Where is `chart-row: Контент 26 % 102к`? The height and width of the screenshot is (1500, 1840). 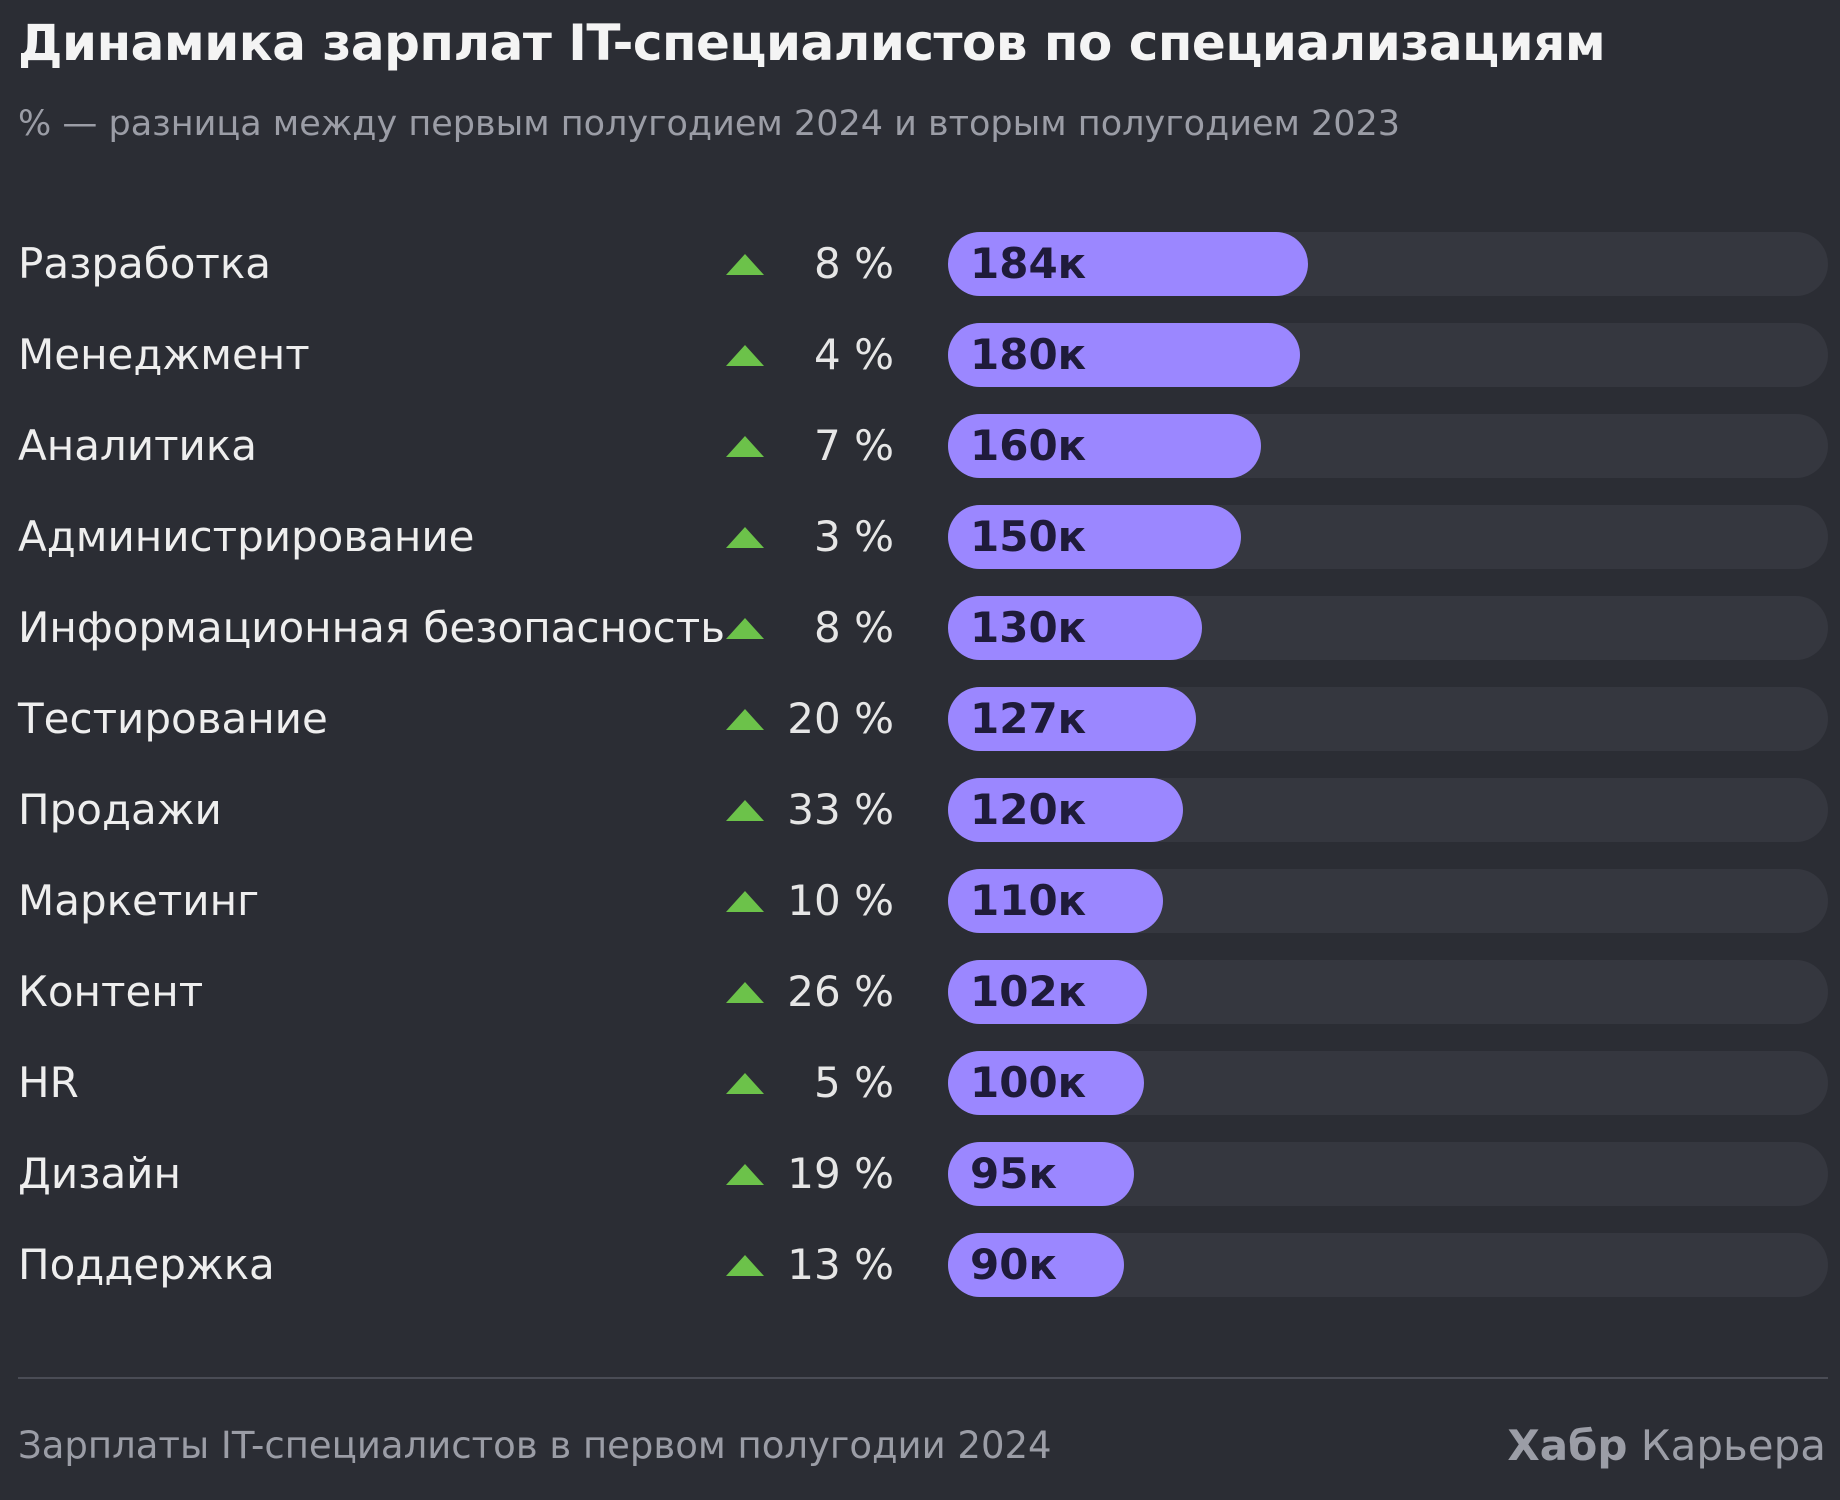
chart-row: Контент 26 % 102к is located at coordinates (920, 992).